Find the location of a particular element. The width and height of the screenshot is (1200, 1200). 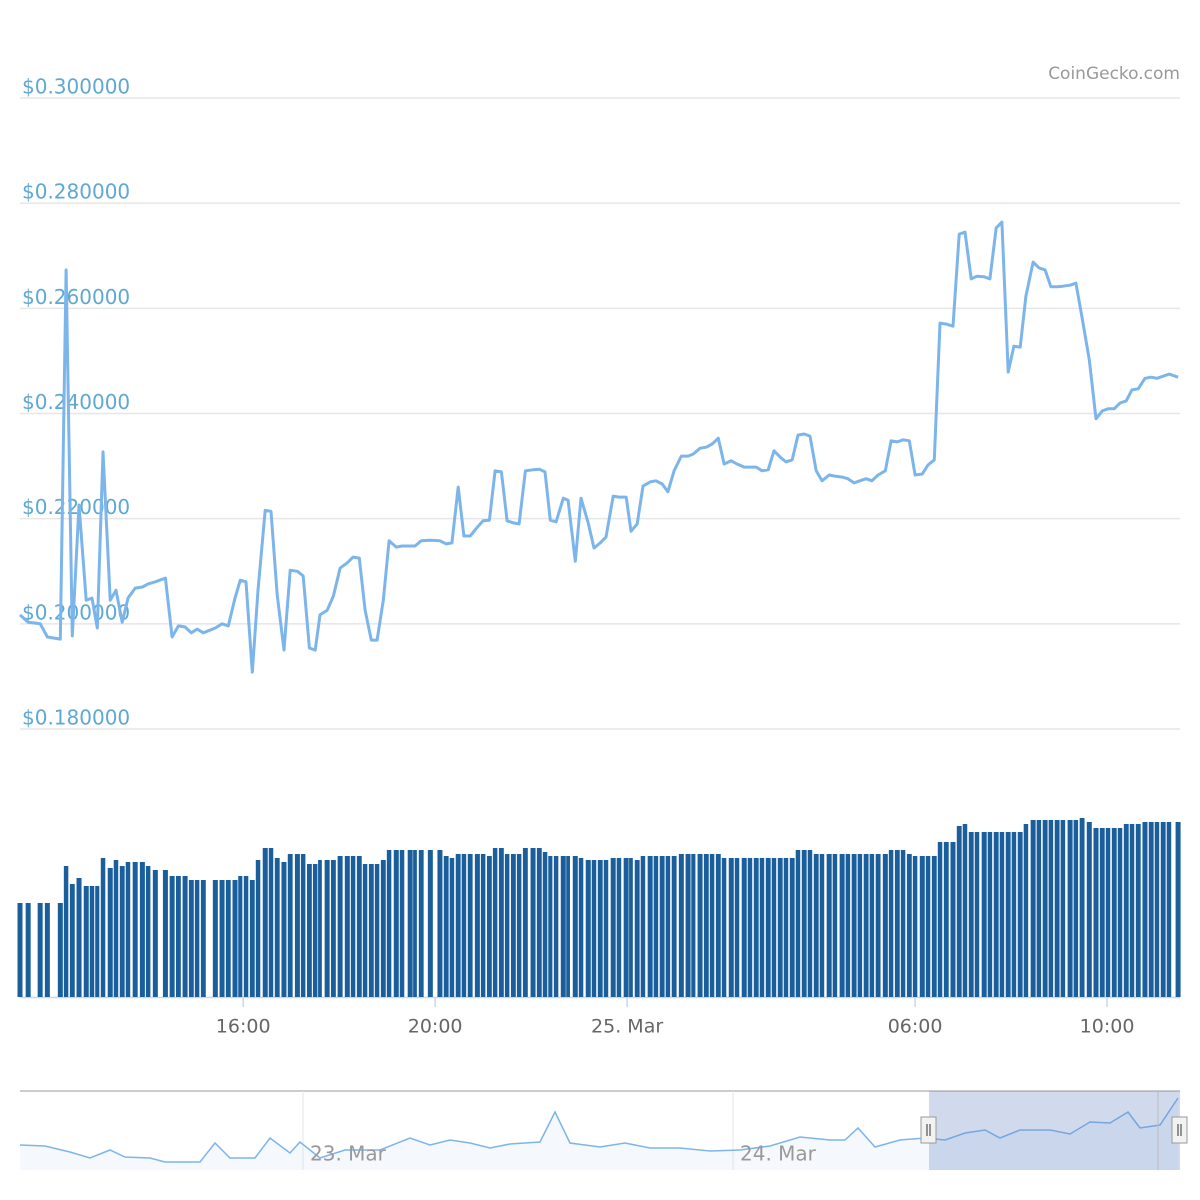

credits: CoinGecko.com is located at coordinates (1114, 74).